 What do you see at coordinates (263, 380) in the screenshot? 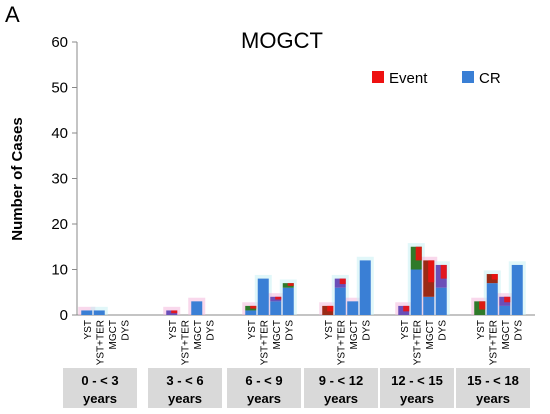
I see `age-group-label: 6 - < 9` at bounding box center [263, 380].